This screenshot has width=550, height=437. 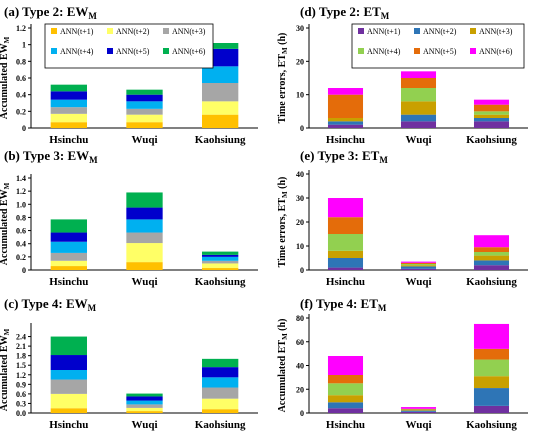 I want to click on y-tick-label: 1.2, so click(x=21, y=28).